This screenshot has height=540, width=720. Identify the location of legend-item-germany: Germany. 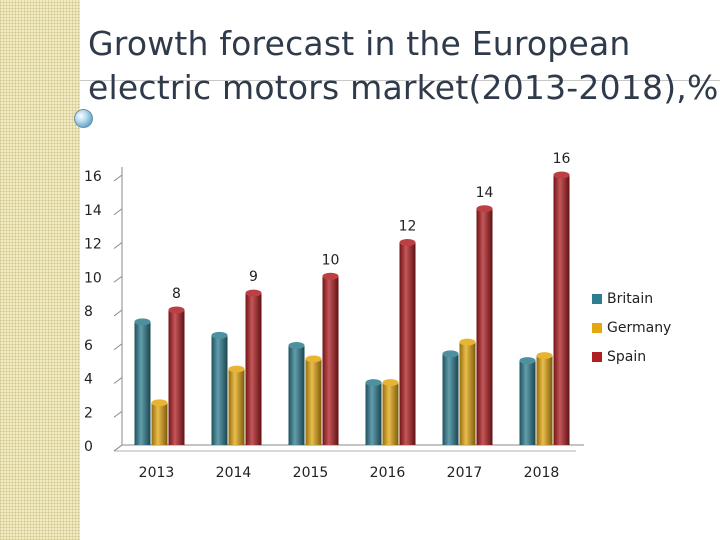
(631, 327).